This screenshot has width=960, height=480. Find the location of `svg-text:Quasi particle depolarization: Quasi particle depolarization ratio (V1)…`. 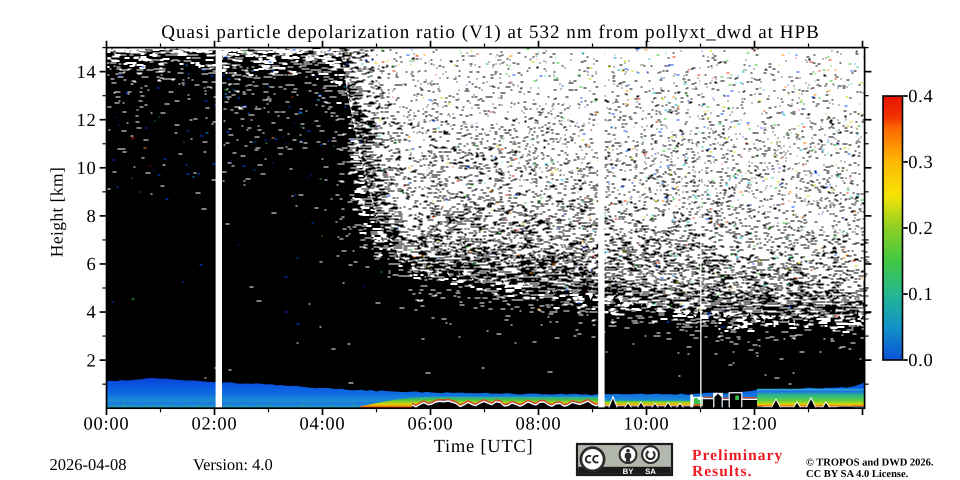

svg-text:Quasi particle depolarization: Quasi particle depolarization ratio (V1)… is located at coordinates (490, 32).